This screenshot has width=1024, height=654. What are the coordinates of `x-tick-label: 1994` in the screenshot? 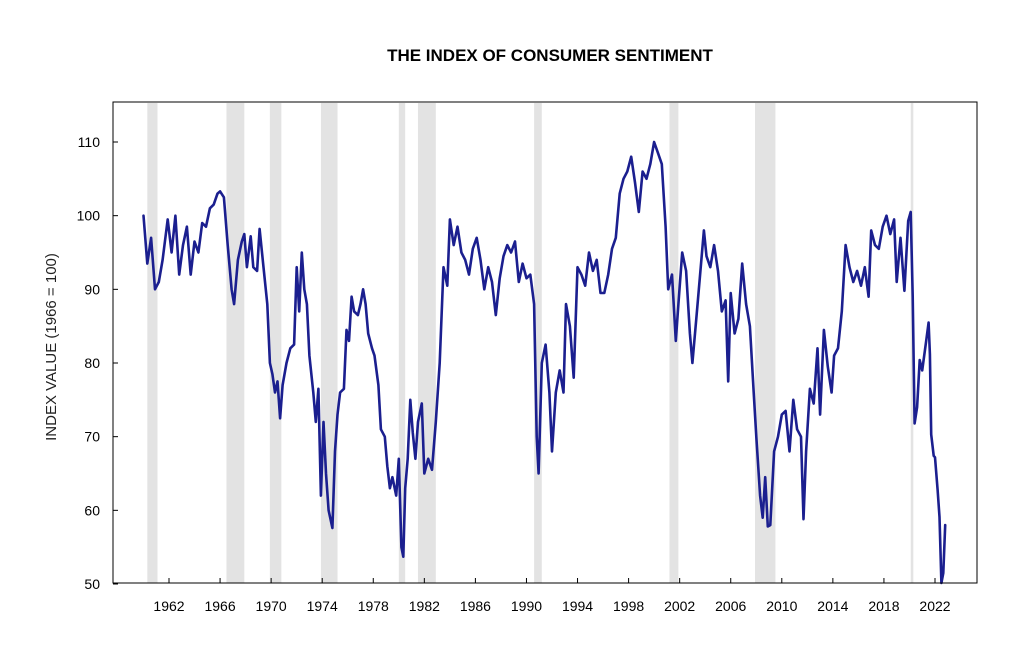 It's located at (577, 606).